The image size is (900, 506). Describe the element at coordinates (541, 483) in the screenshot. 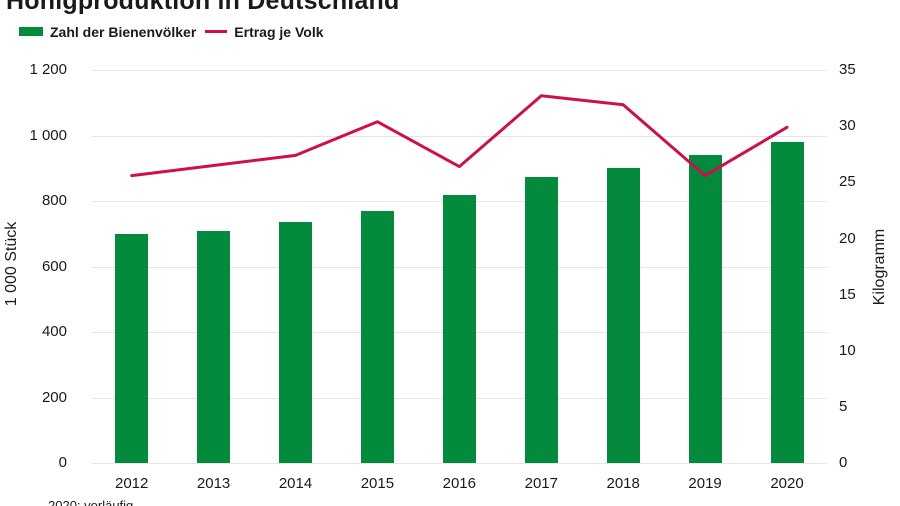

I see `x-axis-label-2017: 2017` at that location.